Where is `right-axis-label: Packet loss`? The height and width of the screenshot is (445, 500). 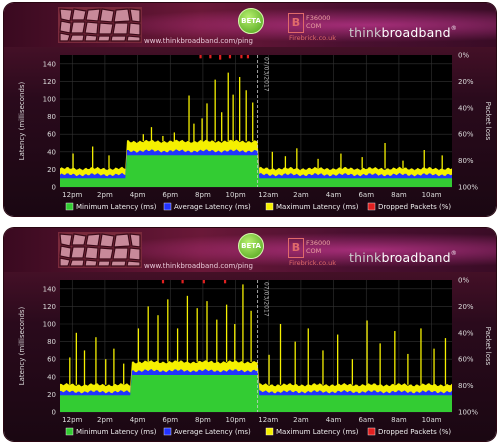
right-axis-label: Packet loss is located at coordinates (488, 346).